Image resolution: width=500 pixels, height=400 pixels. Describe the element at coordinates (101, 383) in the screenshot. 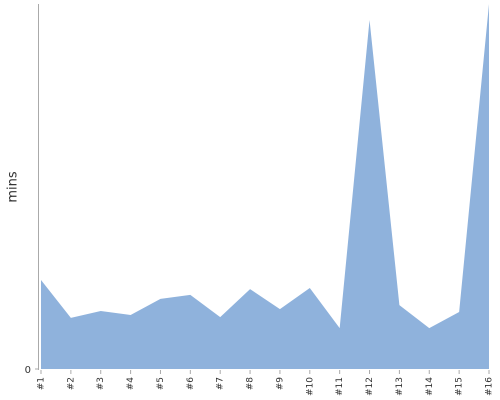

I see `x-tick-label: #3` at that location.